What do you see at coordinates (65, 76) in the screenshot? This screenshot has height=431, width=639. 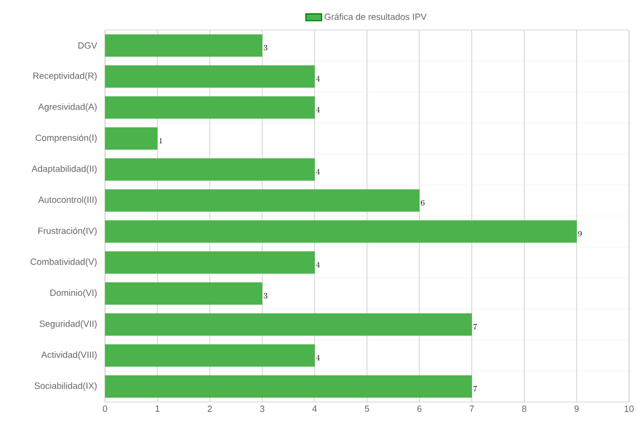 I see `y-tick-label: Receptividad(R)` at bounding box center [65, 76].